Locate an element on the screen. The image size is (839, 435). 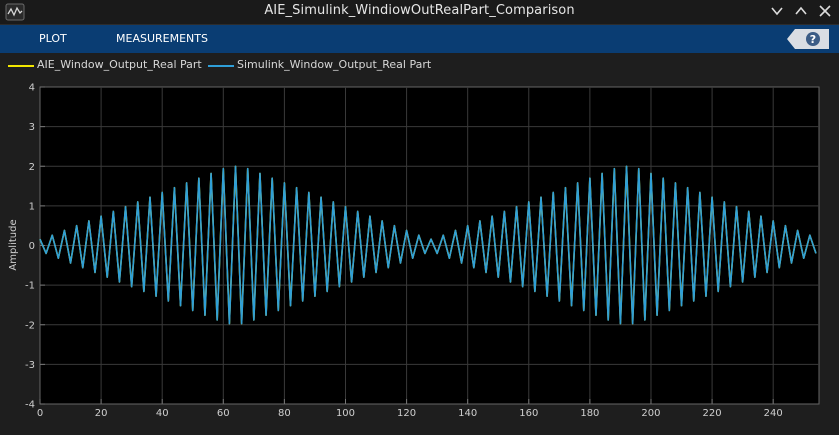
x-tick-label: 180 is located at coordinates (589, 413).